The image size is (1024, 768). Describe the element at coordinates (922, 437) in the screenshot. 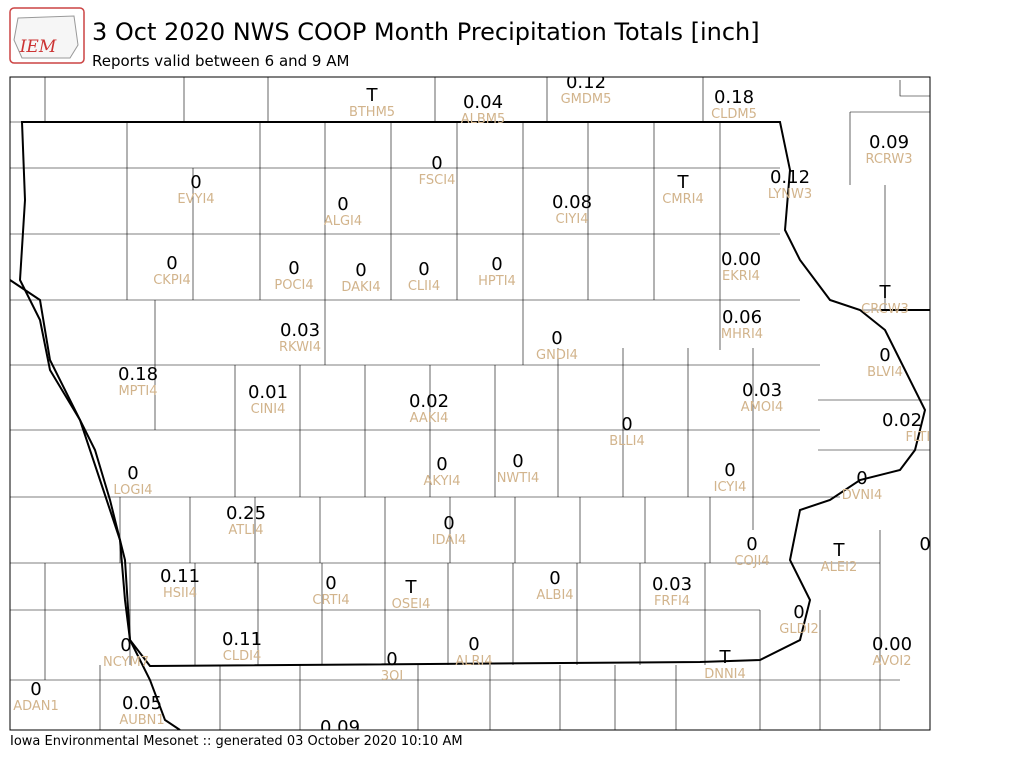

I see `station-id: FLTI2` at that location.